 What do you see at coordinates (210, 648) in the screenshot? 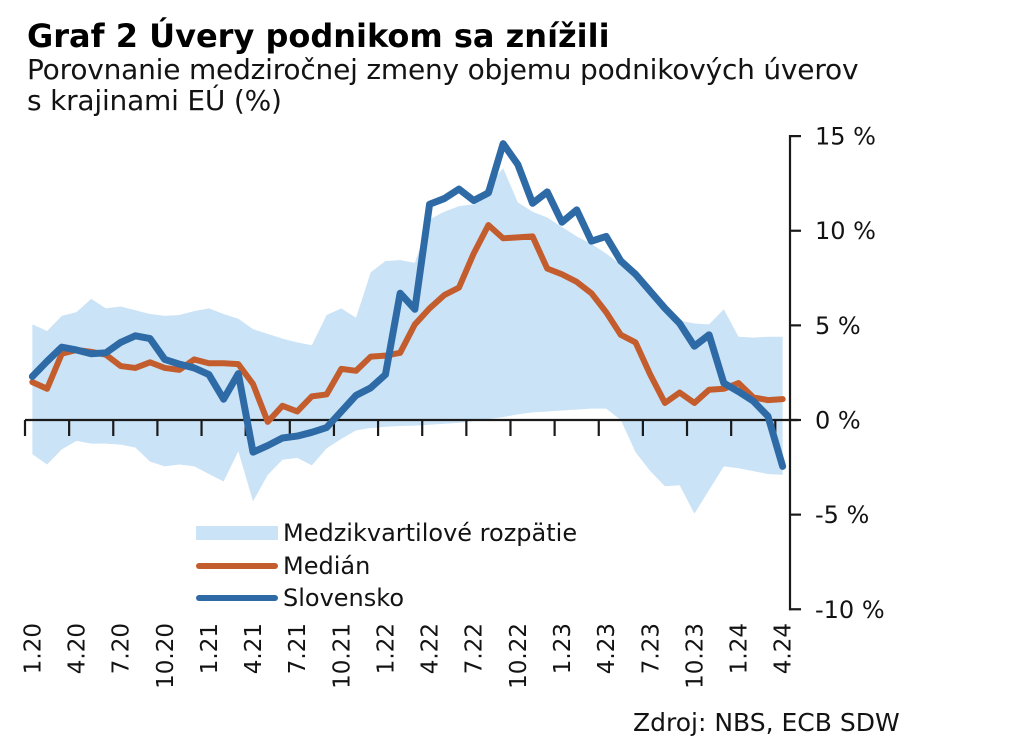
I see `x-tick-label: 1.21` at bounding box center [210, 648].